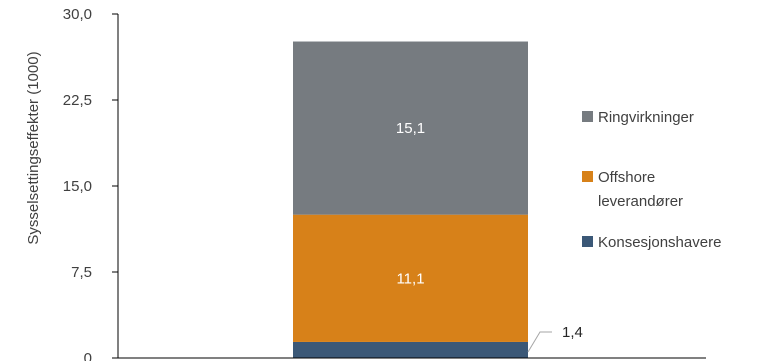  Describe the element at coordinates (640, 201) in the screenshot. I see `legend-label: leverandører` at that location.